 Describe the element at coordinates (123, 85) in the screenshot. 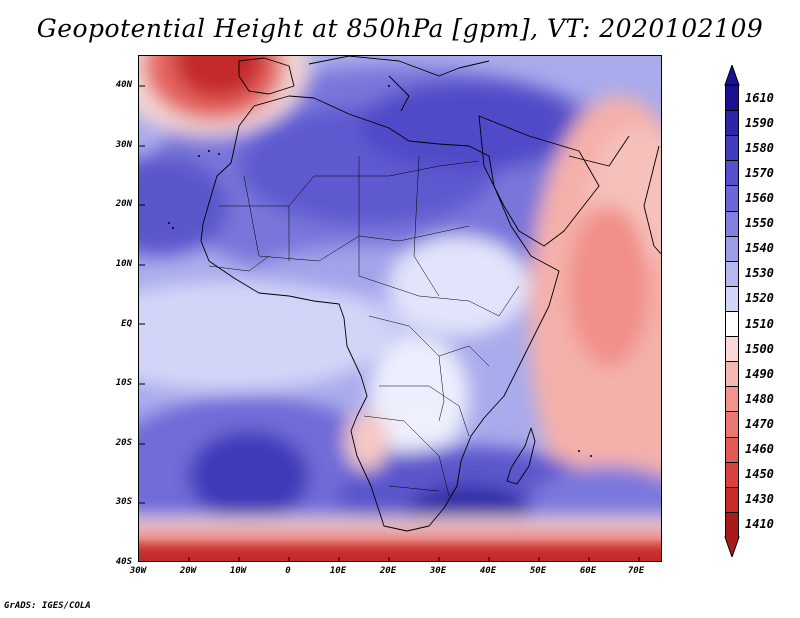

I see `lat-label-40n: 40N` at that location.